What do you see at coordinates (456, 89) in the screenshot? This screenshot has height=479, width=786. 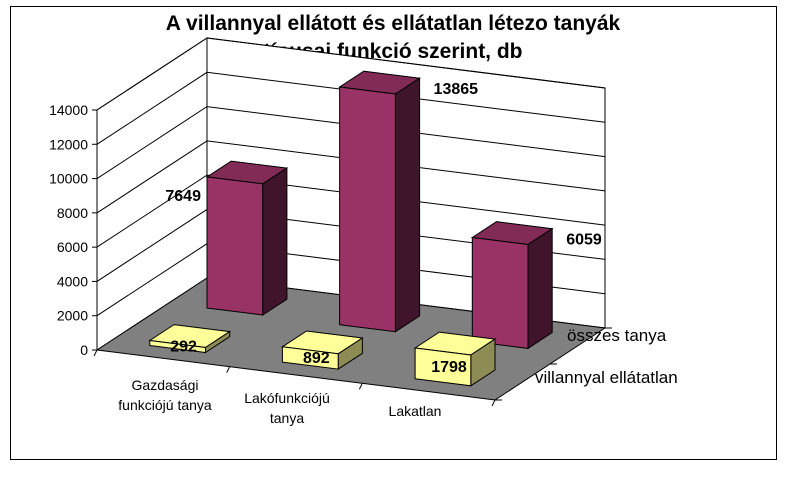 I see `data-label: 13865` at bounding box center [456, 89].